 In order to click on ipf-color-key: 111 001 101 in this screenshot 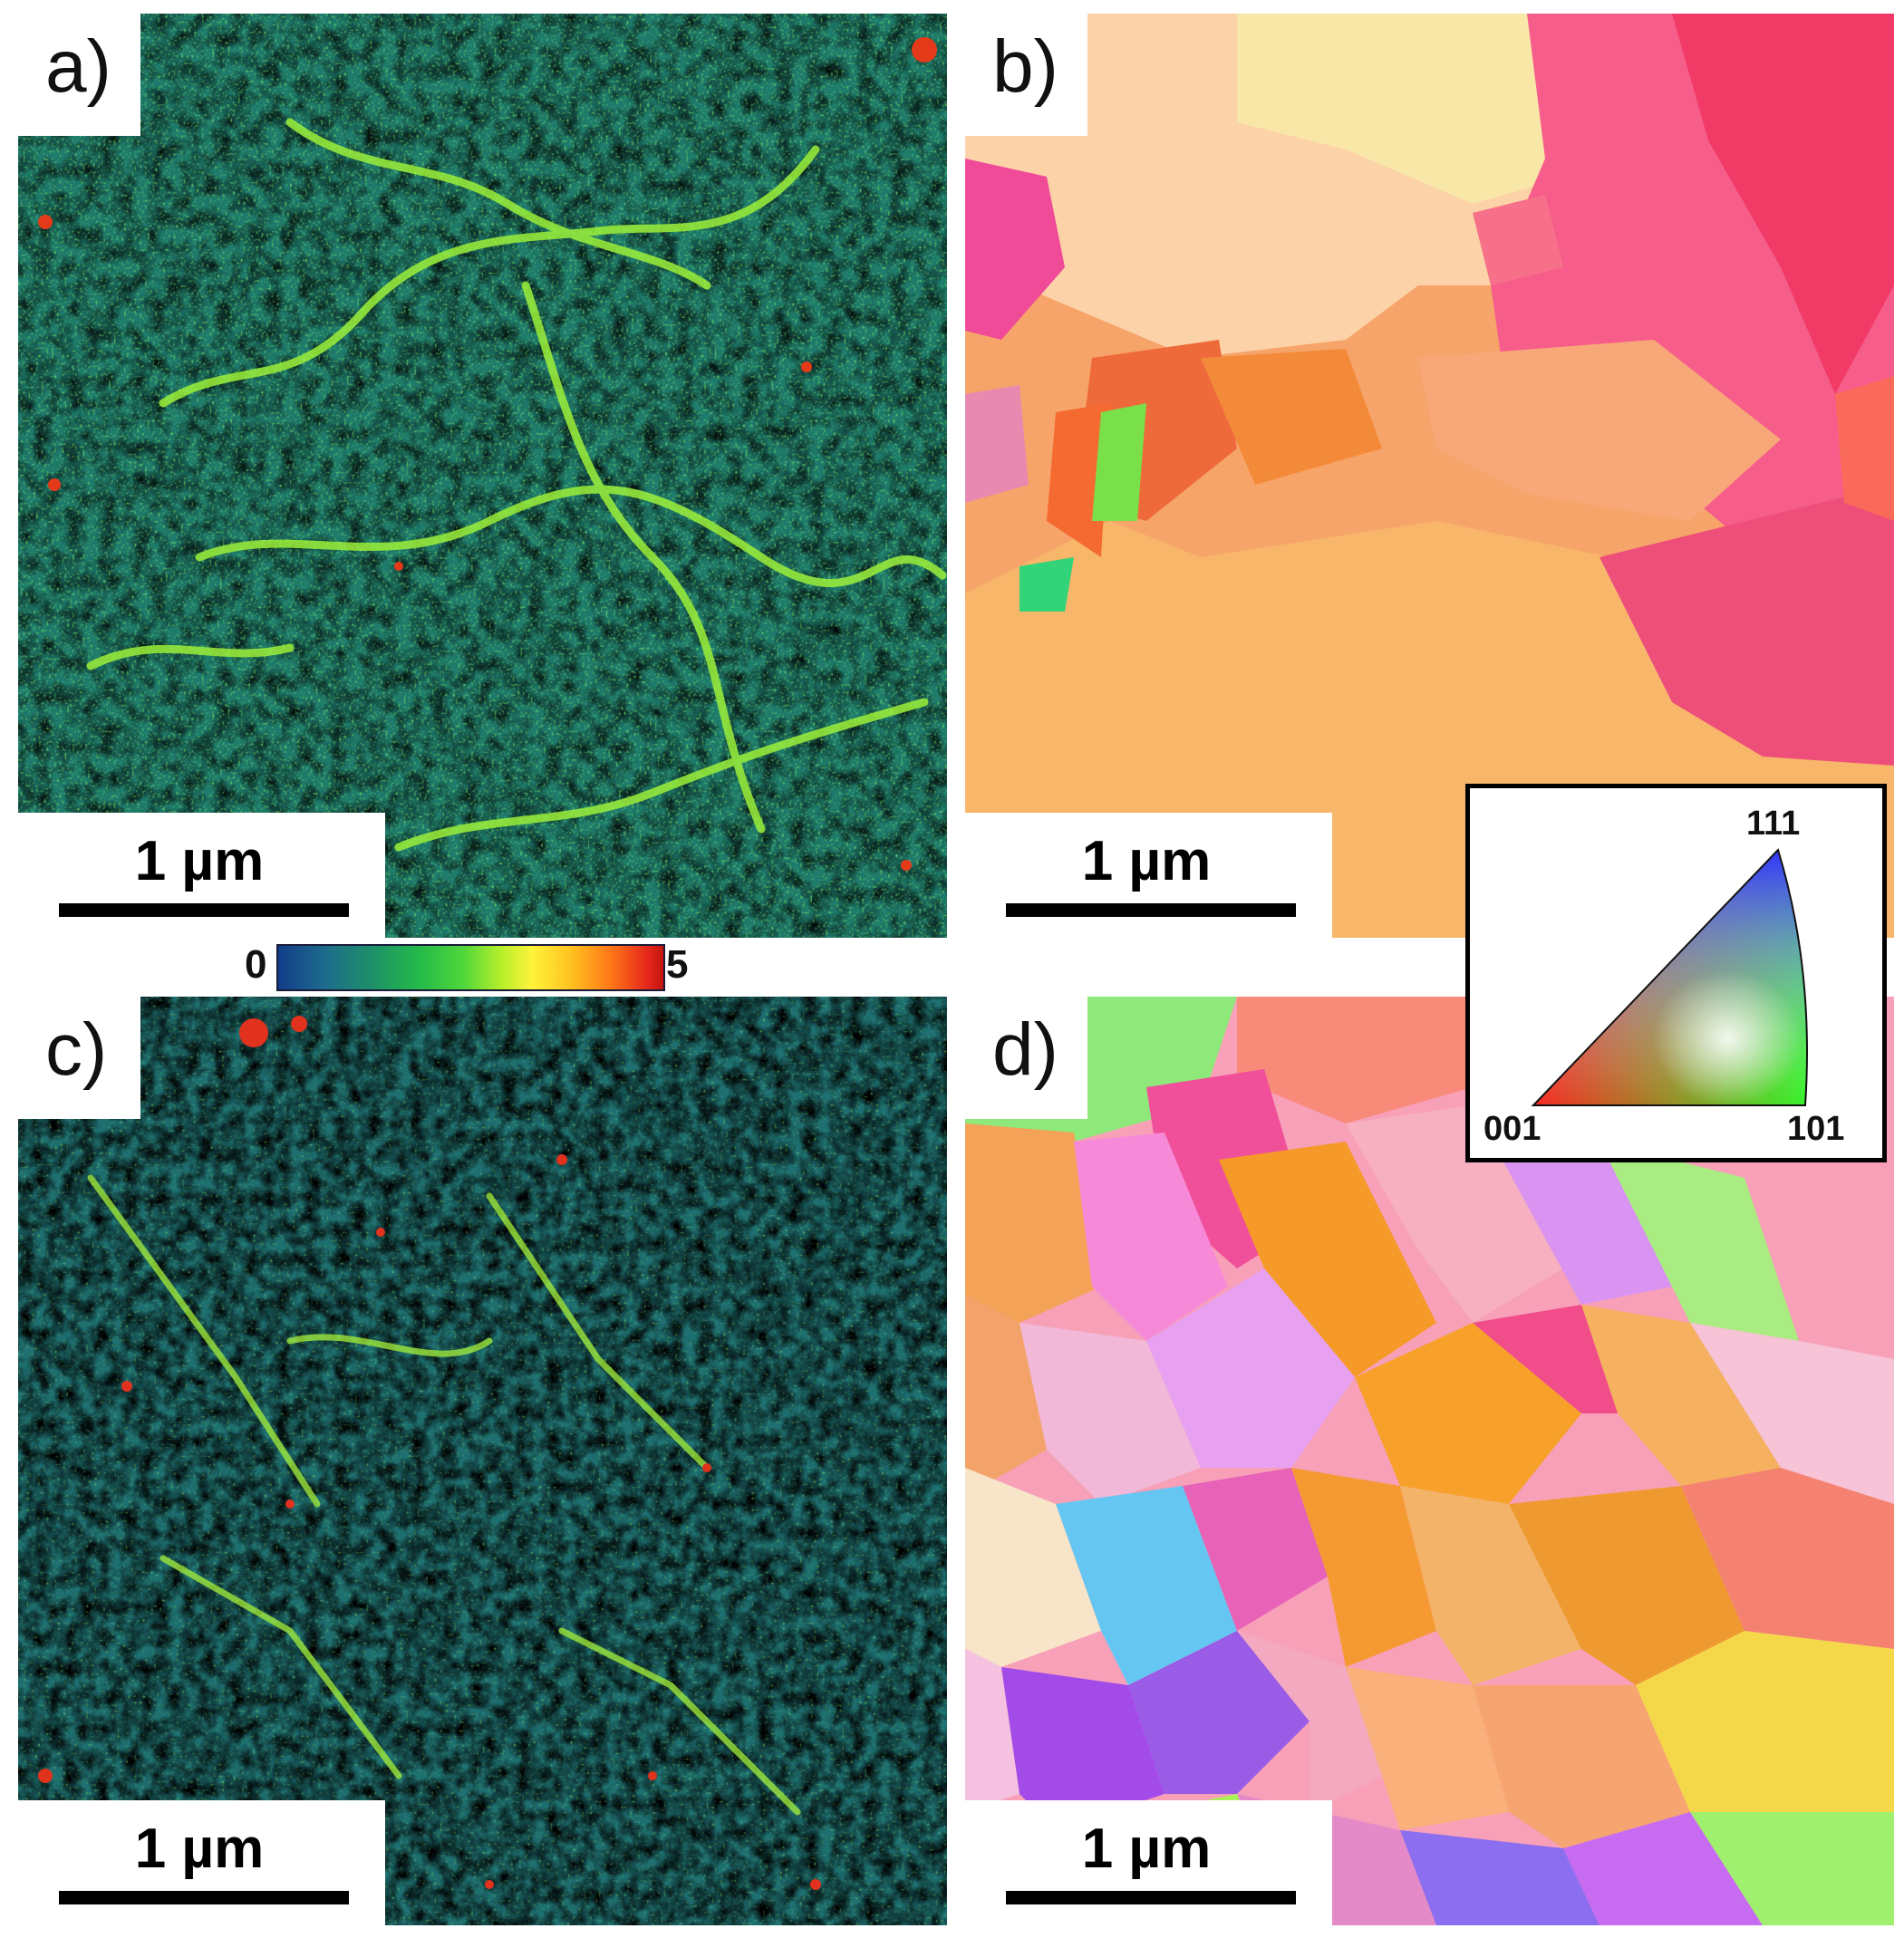, I will do `click(1676, 973)`.